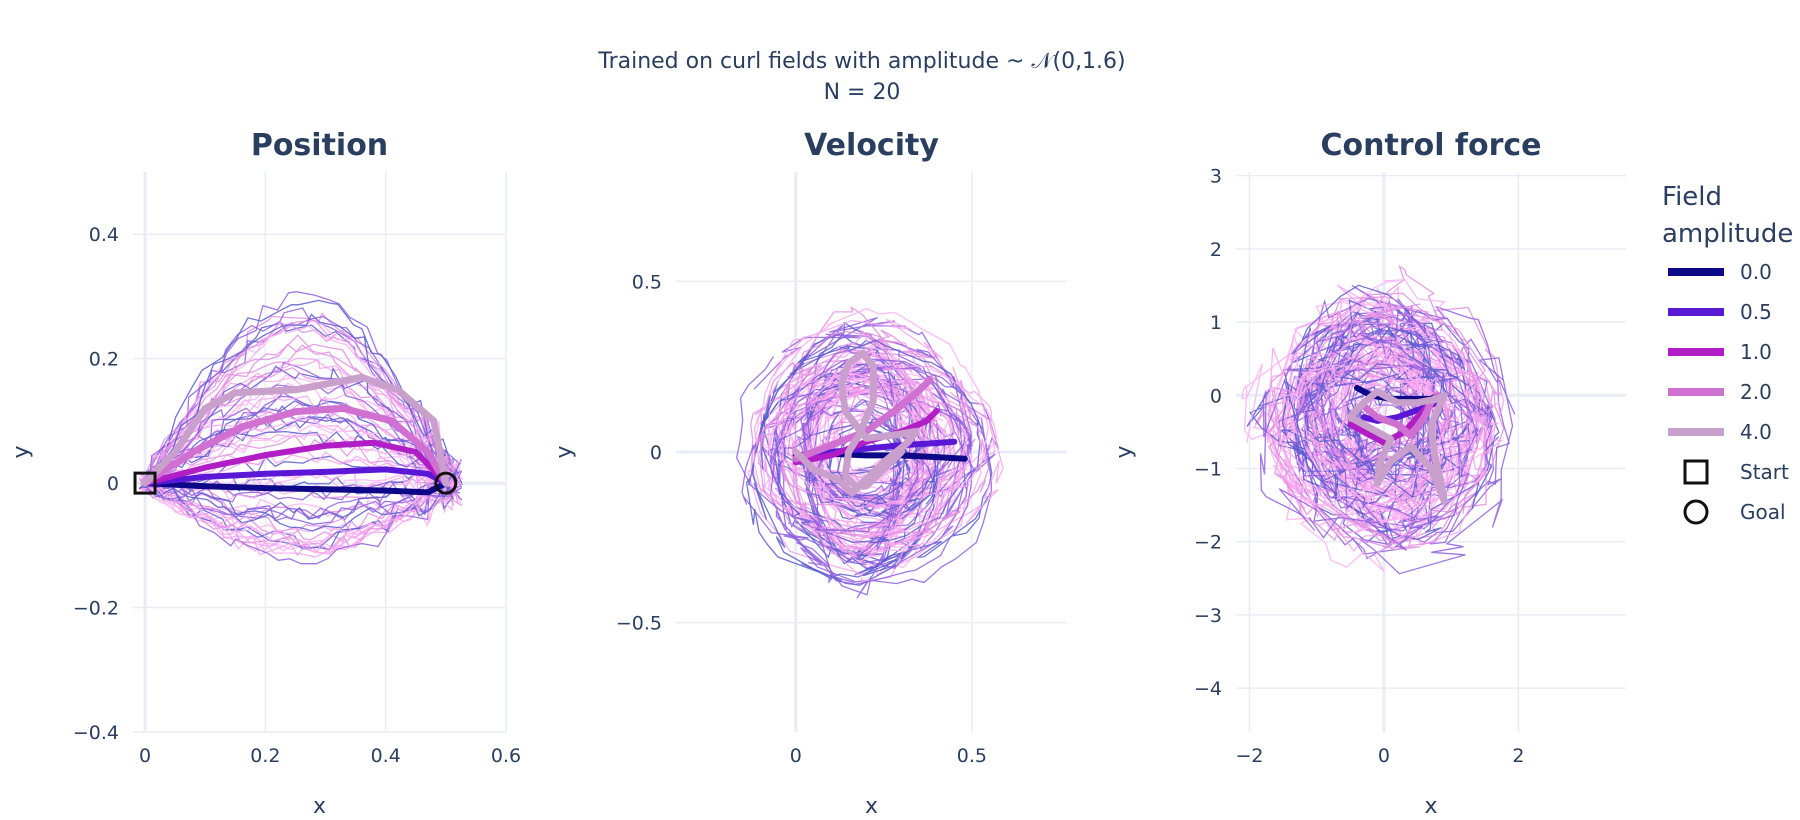 The image size is (1800, 820). I want to click on legend-label: 0.0, so click(1756, 272).